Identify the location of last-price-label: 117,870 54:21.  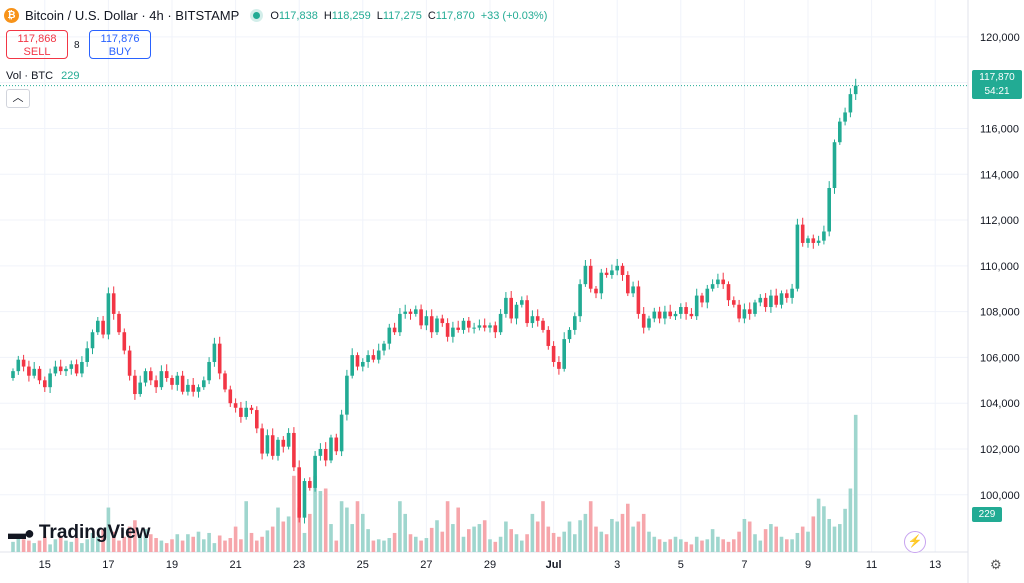
(997, 84).